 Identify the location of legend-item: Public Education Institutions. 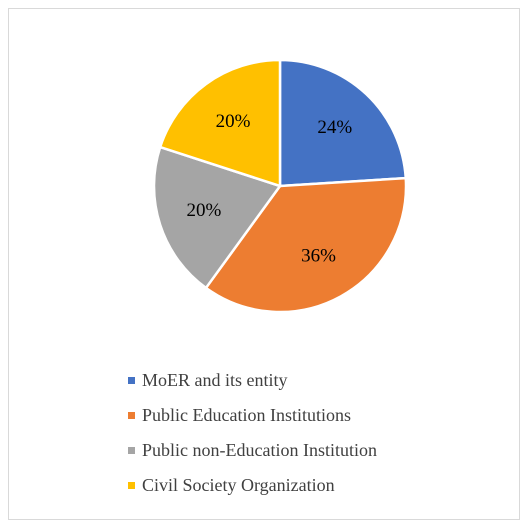
(252, 414).